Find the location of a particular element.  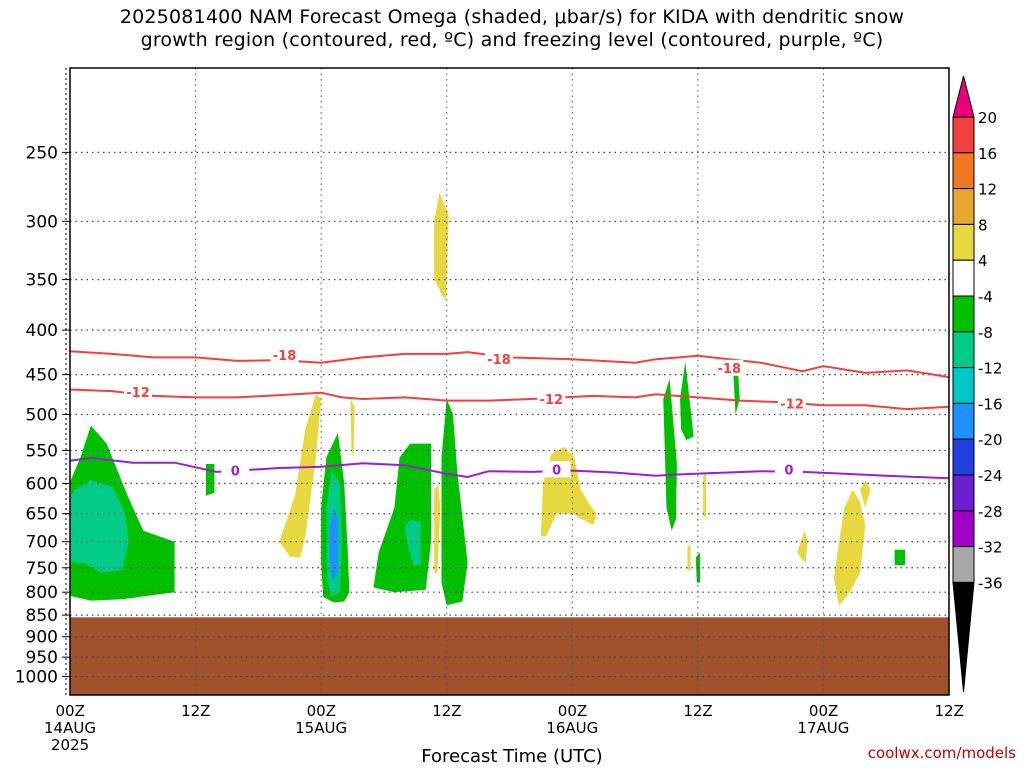

colorbar: 20 16 12 8 4 -4 -8 -12 -16 -20 -24 -28 -32 -36 is located at coordinates (977, 384).